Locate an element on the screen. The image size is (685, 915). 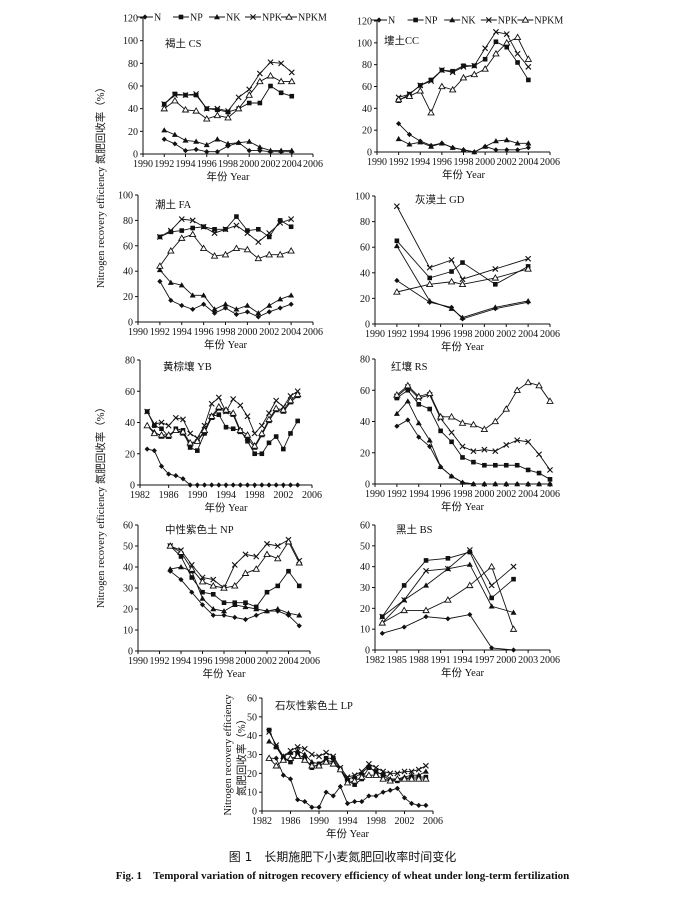
series-NK is located at coordinates (448, 593).